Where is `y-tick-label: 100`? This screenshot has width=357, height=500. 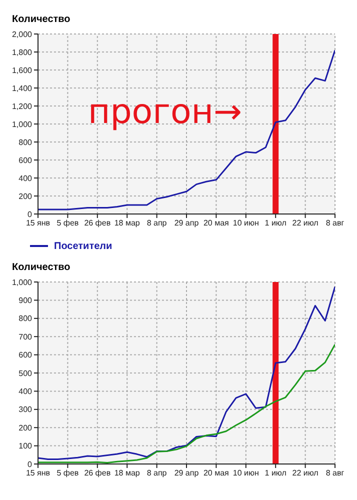 y-tick-label: 100 is located at coordinates (25, 446).